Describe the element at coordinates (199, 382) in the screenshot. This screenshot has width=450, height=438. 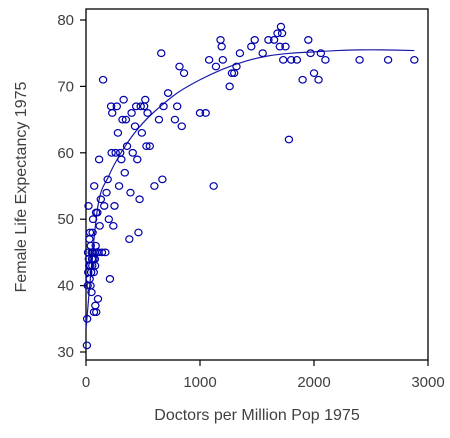
I see `x-tick-label: 1000` at that location.